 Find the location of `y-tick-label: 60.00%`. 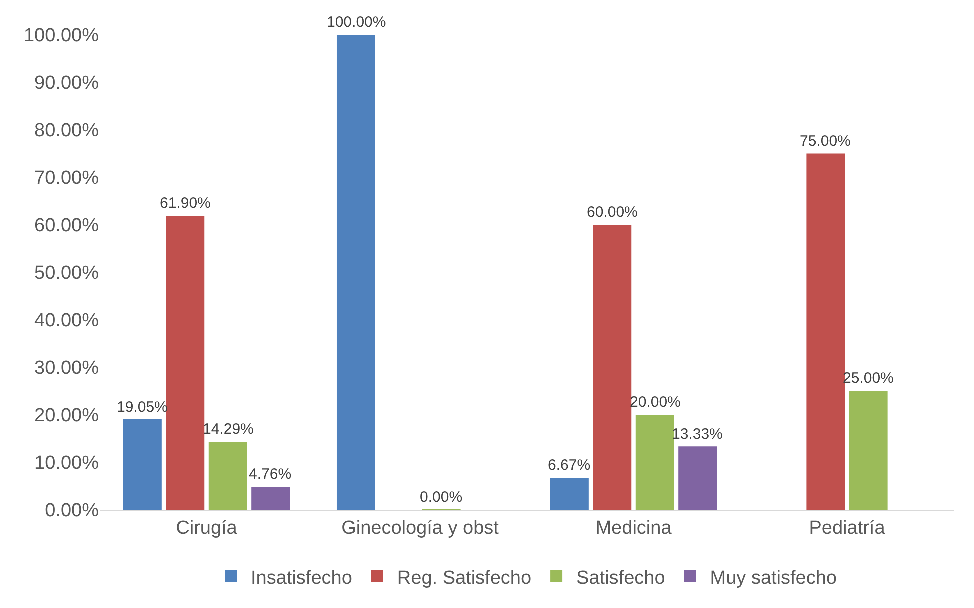

y-tick-label: 60.00% is located at coordinates (67, 226).